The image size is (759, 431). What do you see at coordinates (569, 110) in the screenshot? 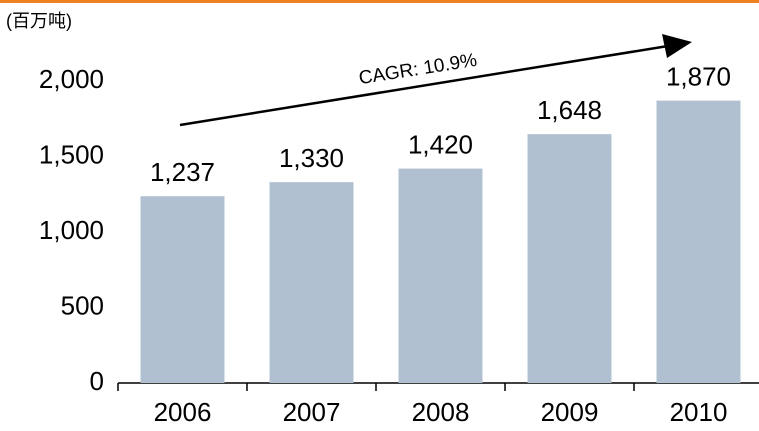
I see `value-label: 1,648` at bounding box center [569, 110].